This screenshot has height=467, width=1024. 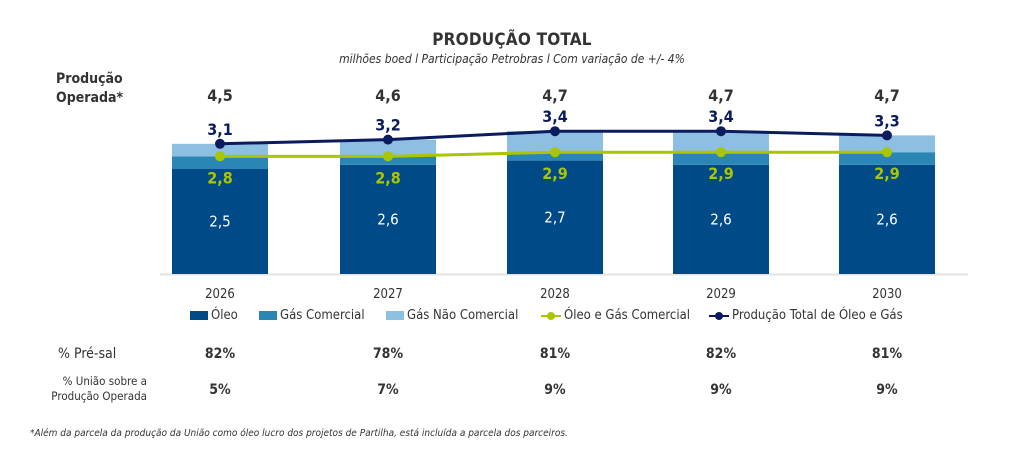 I want to click on presal-value: 78%, so click(x=388, y=354).